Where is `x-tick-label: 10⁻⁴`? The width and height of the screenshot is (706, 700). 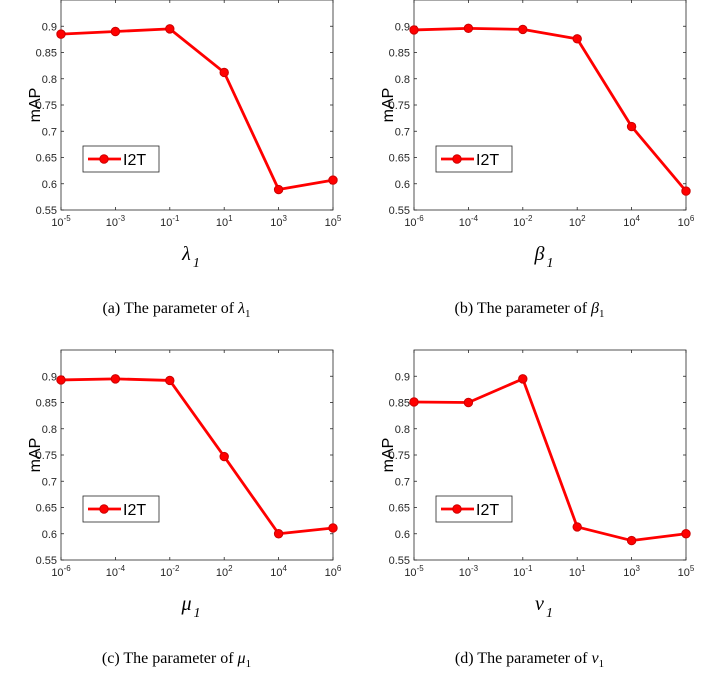
x-tick-label: 10⁻⁴ is located at coordinates (469, 221).